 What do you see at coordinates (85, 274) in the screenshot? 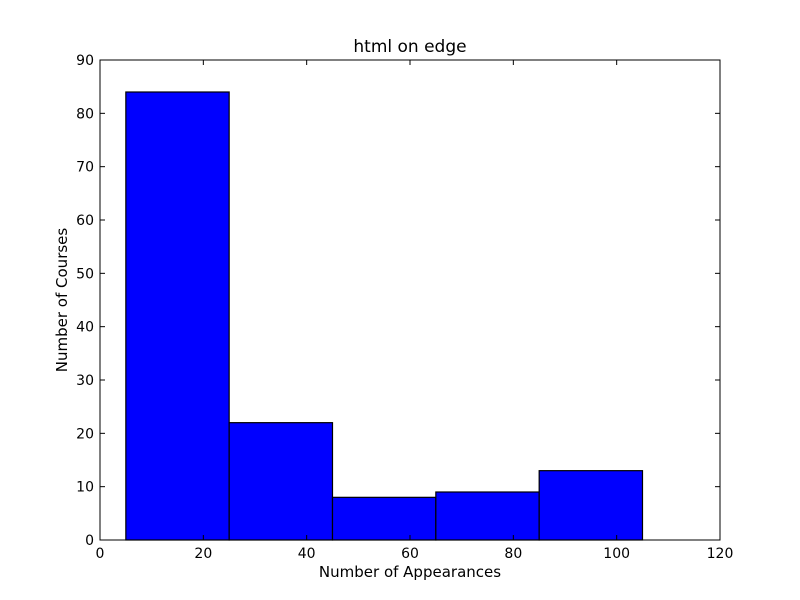
I see `y-tick-label: 50` at bounding box center [85, 274].